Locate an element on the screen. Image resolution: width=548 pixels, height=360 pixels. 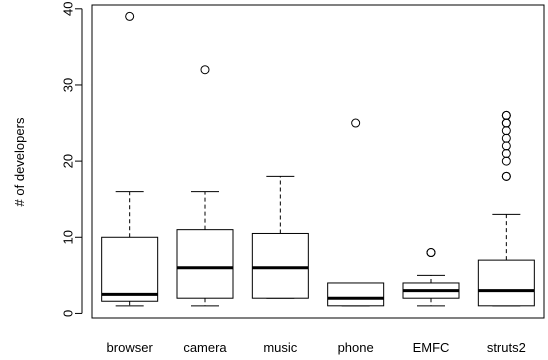
y-tick-label: 10 is located at coordinates (68, 237).